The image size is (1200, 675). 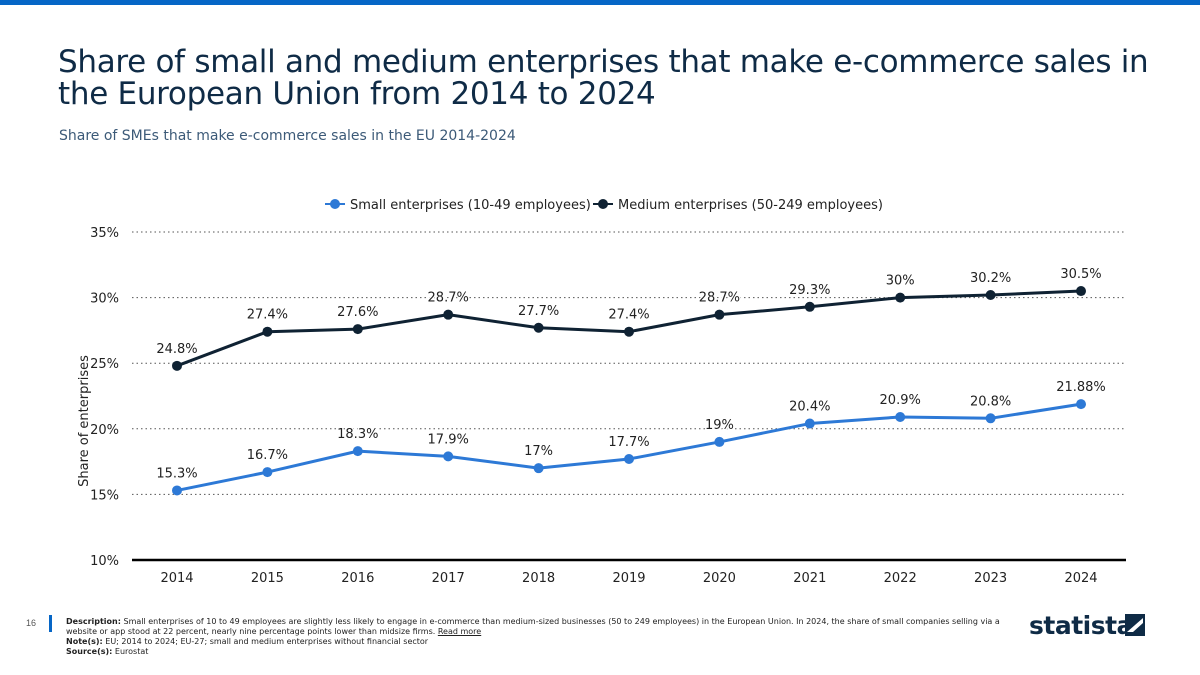 I want to click on data-label: 30%, so click(x=900, y=281).